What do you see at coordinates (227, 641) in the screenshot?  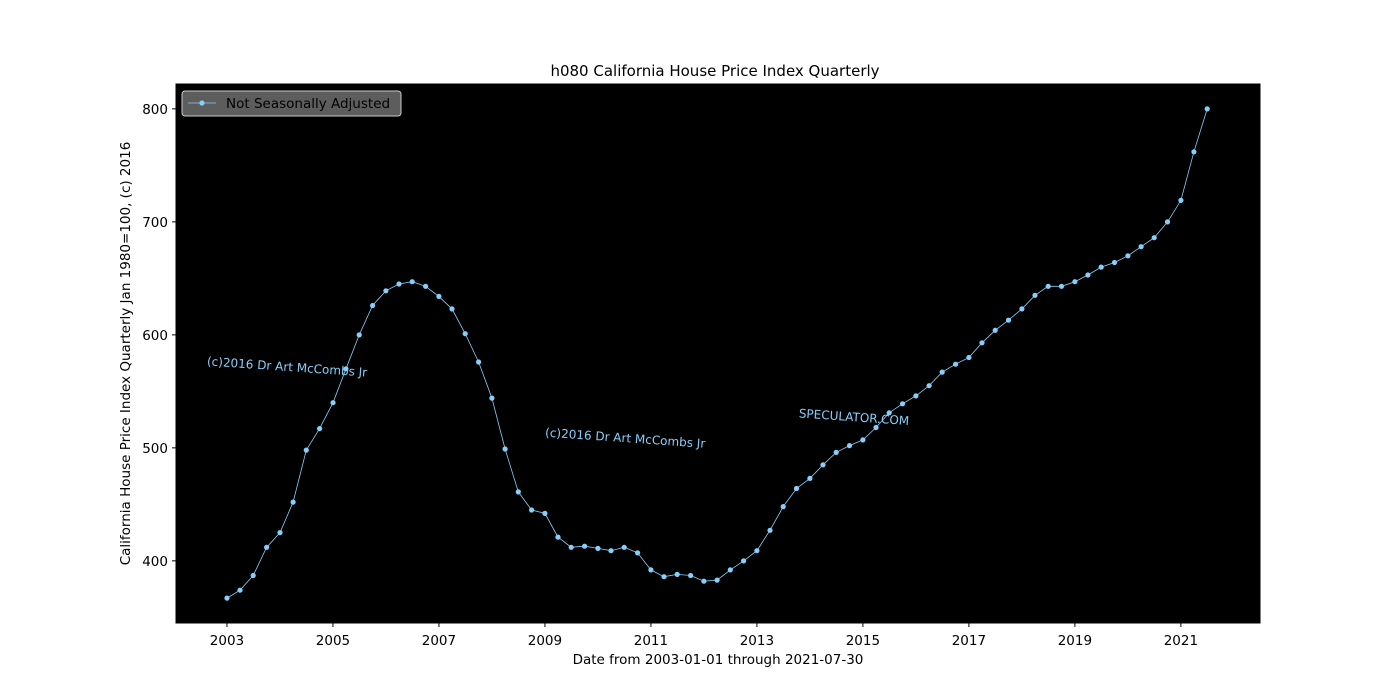 I see `x-tick-label: 2003` at bounding box center [227, 641].